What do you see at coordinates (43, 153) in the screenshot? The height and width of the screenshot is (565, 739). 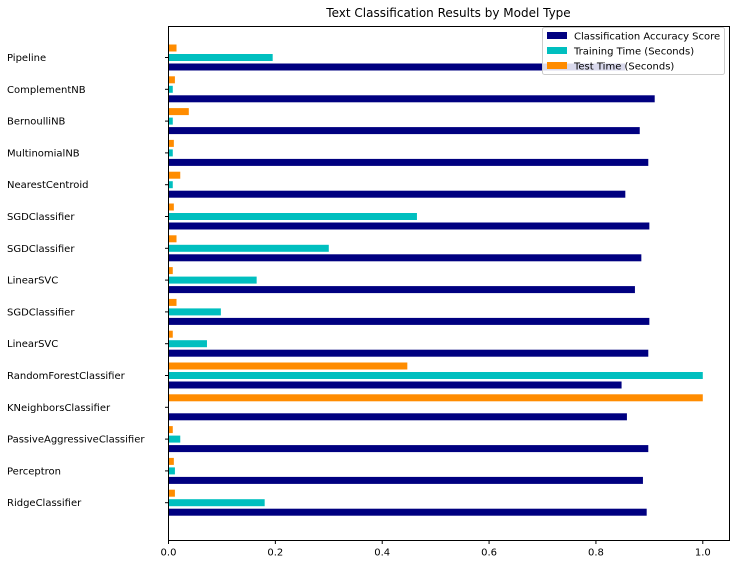 I see `y-tick-label: MultinomialNB` at bounding box center [43, 153].